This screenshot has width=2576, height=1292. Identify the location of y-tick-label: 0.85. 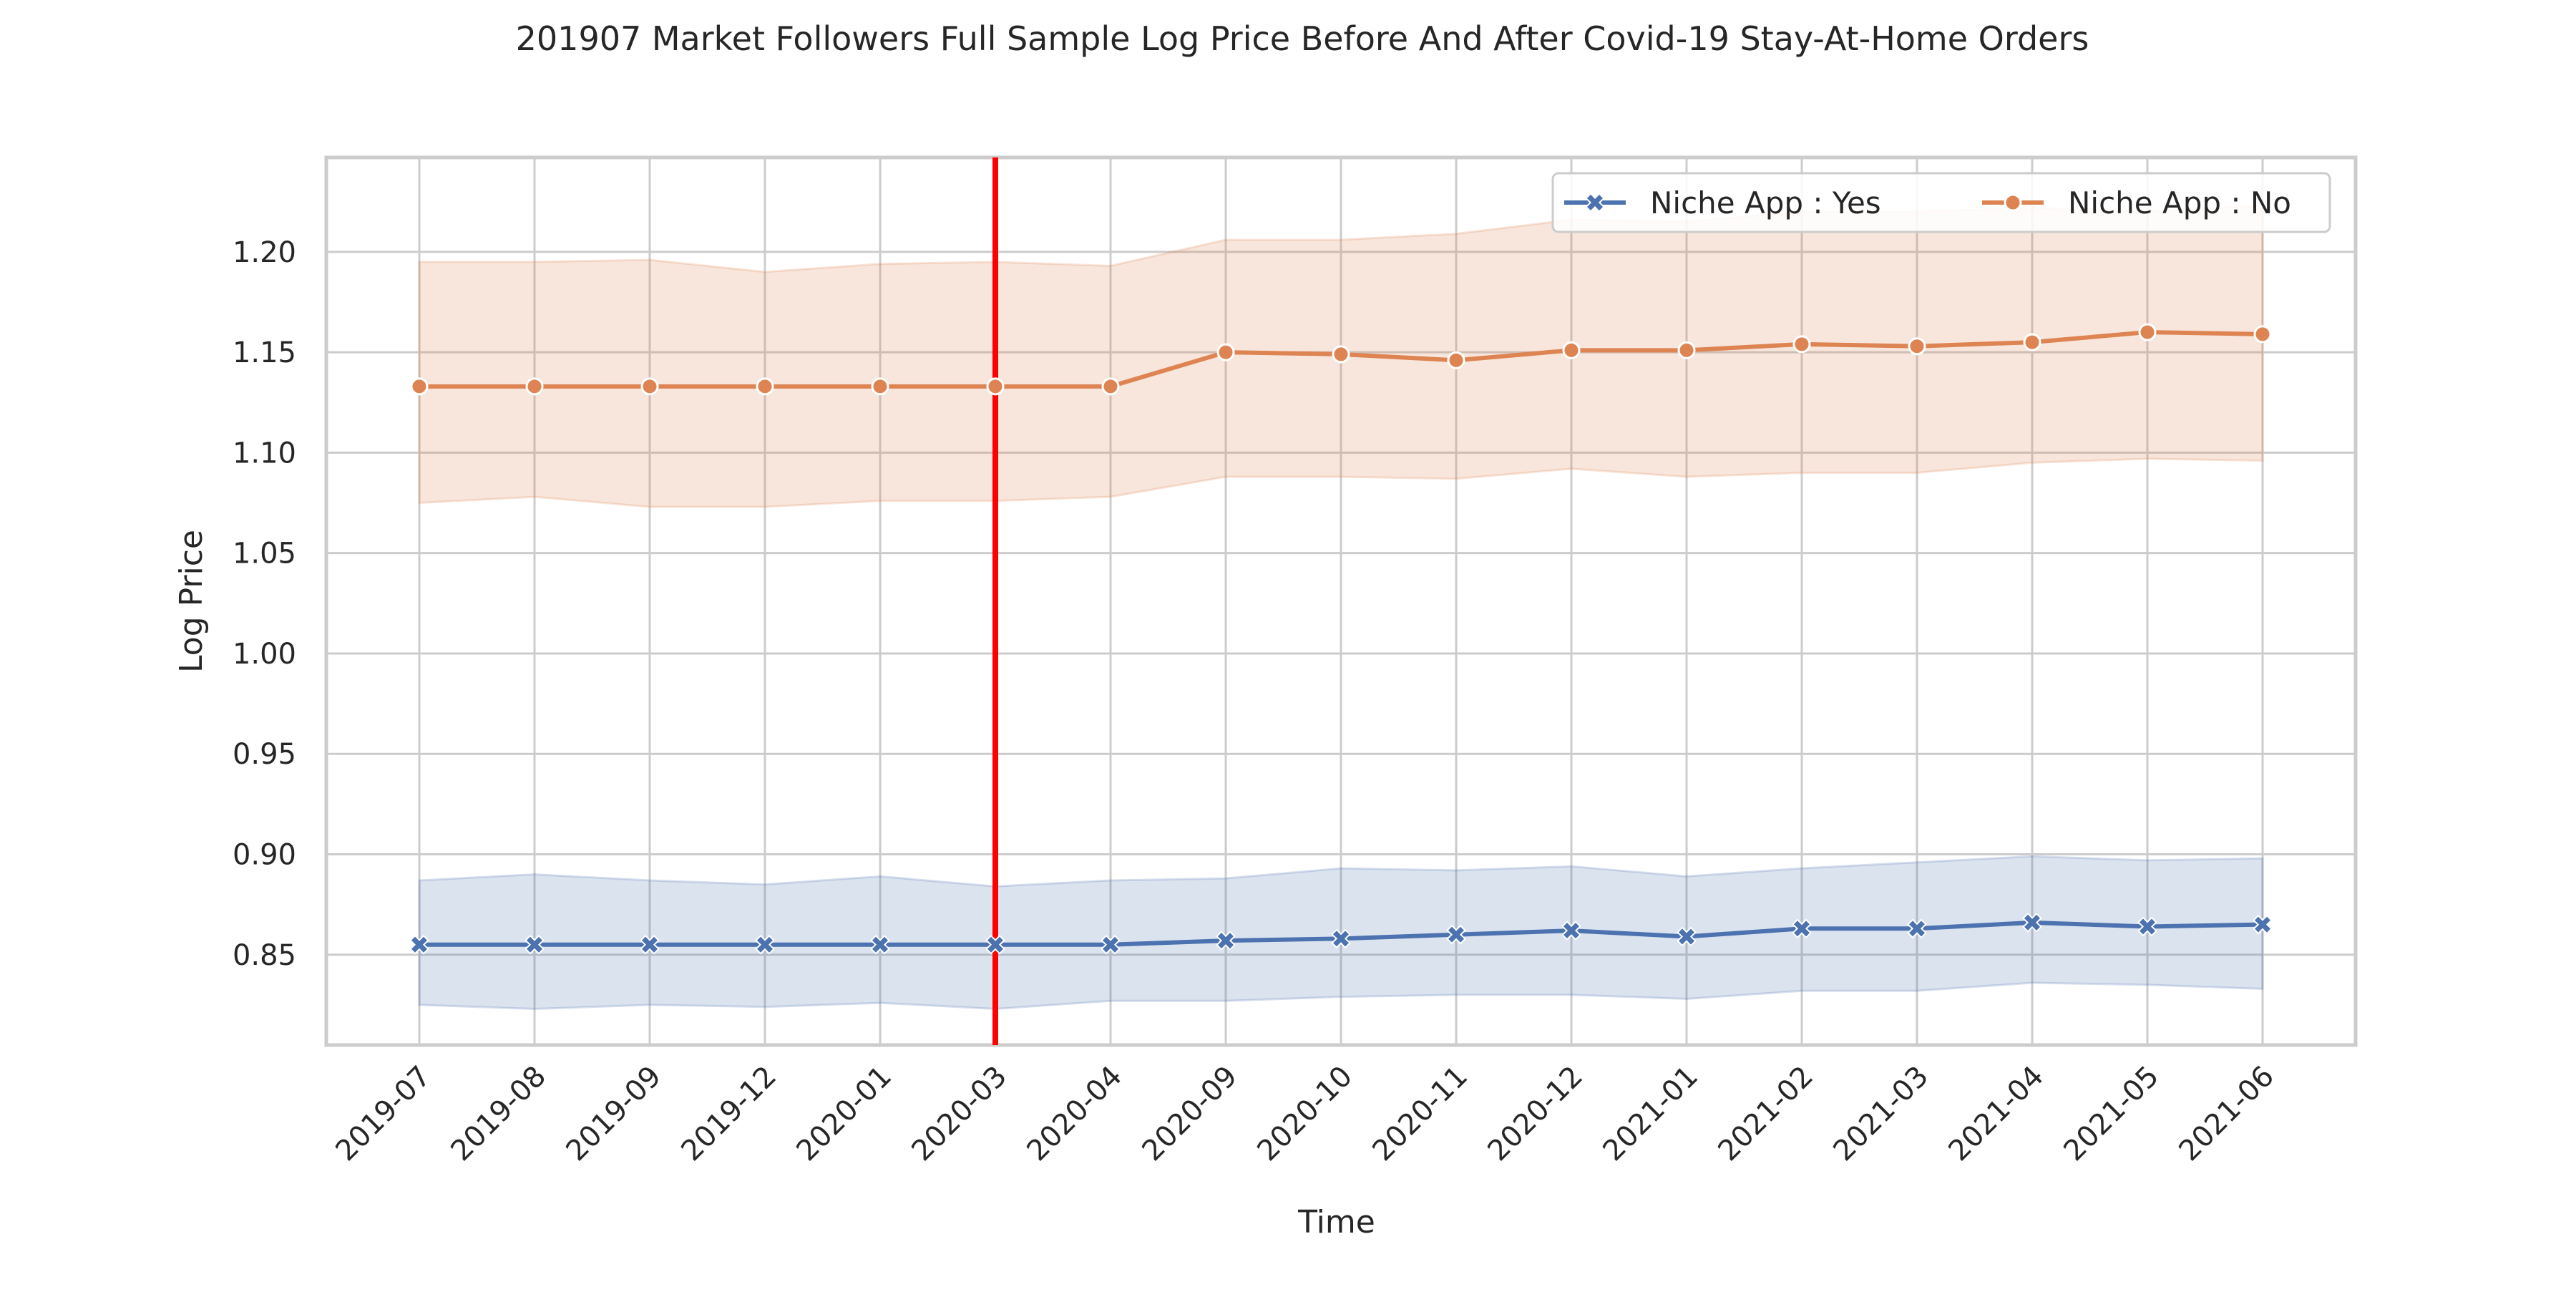
(264, 955).